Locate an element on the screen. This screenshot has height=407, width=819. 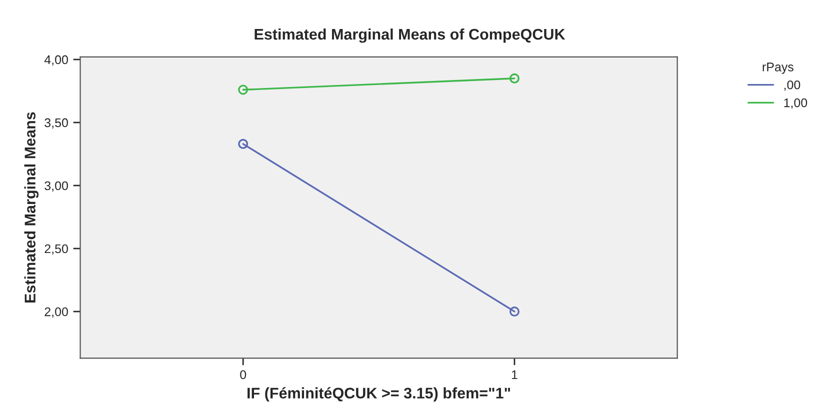
y-tick-label: 3,50 is located at coordinates (56, 123).